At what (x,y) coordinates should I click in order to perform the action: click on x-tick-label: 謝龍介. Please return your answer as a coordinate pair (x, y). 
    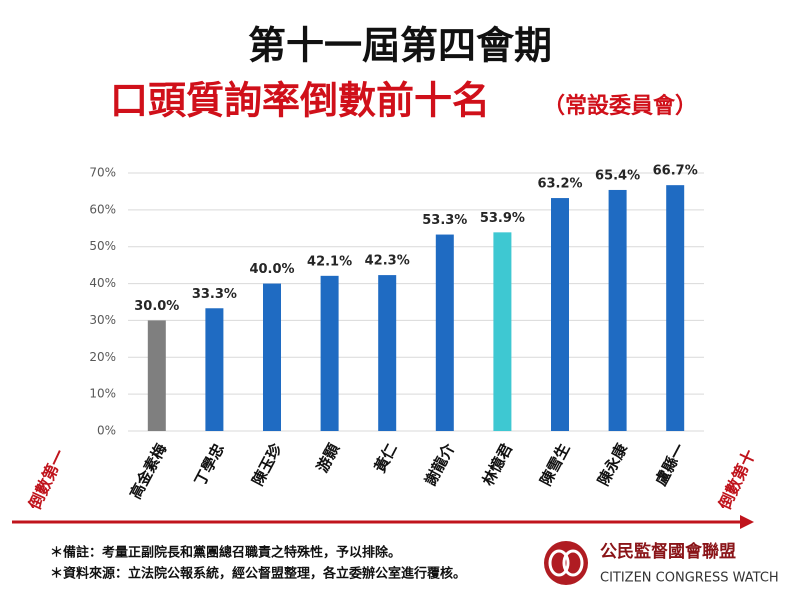
    Looking at the image, I should click on (439, 464).